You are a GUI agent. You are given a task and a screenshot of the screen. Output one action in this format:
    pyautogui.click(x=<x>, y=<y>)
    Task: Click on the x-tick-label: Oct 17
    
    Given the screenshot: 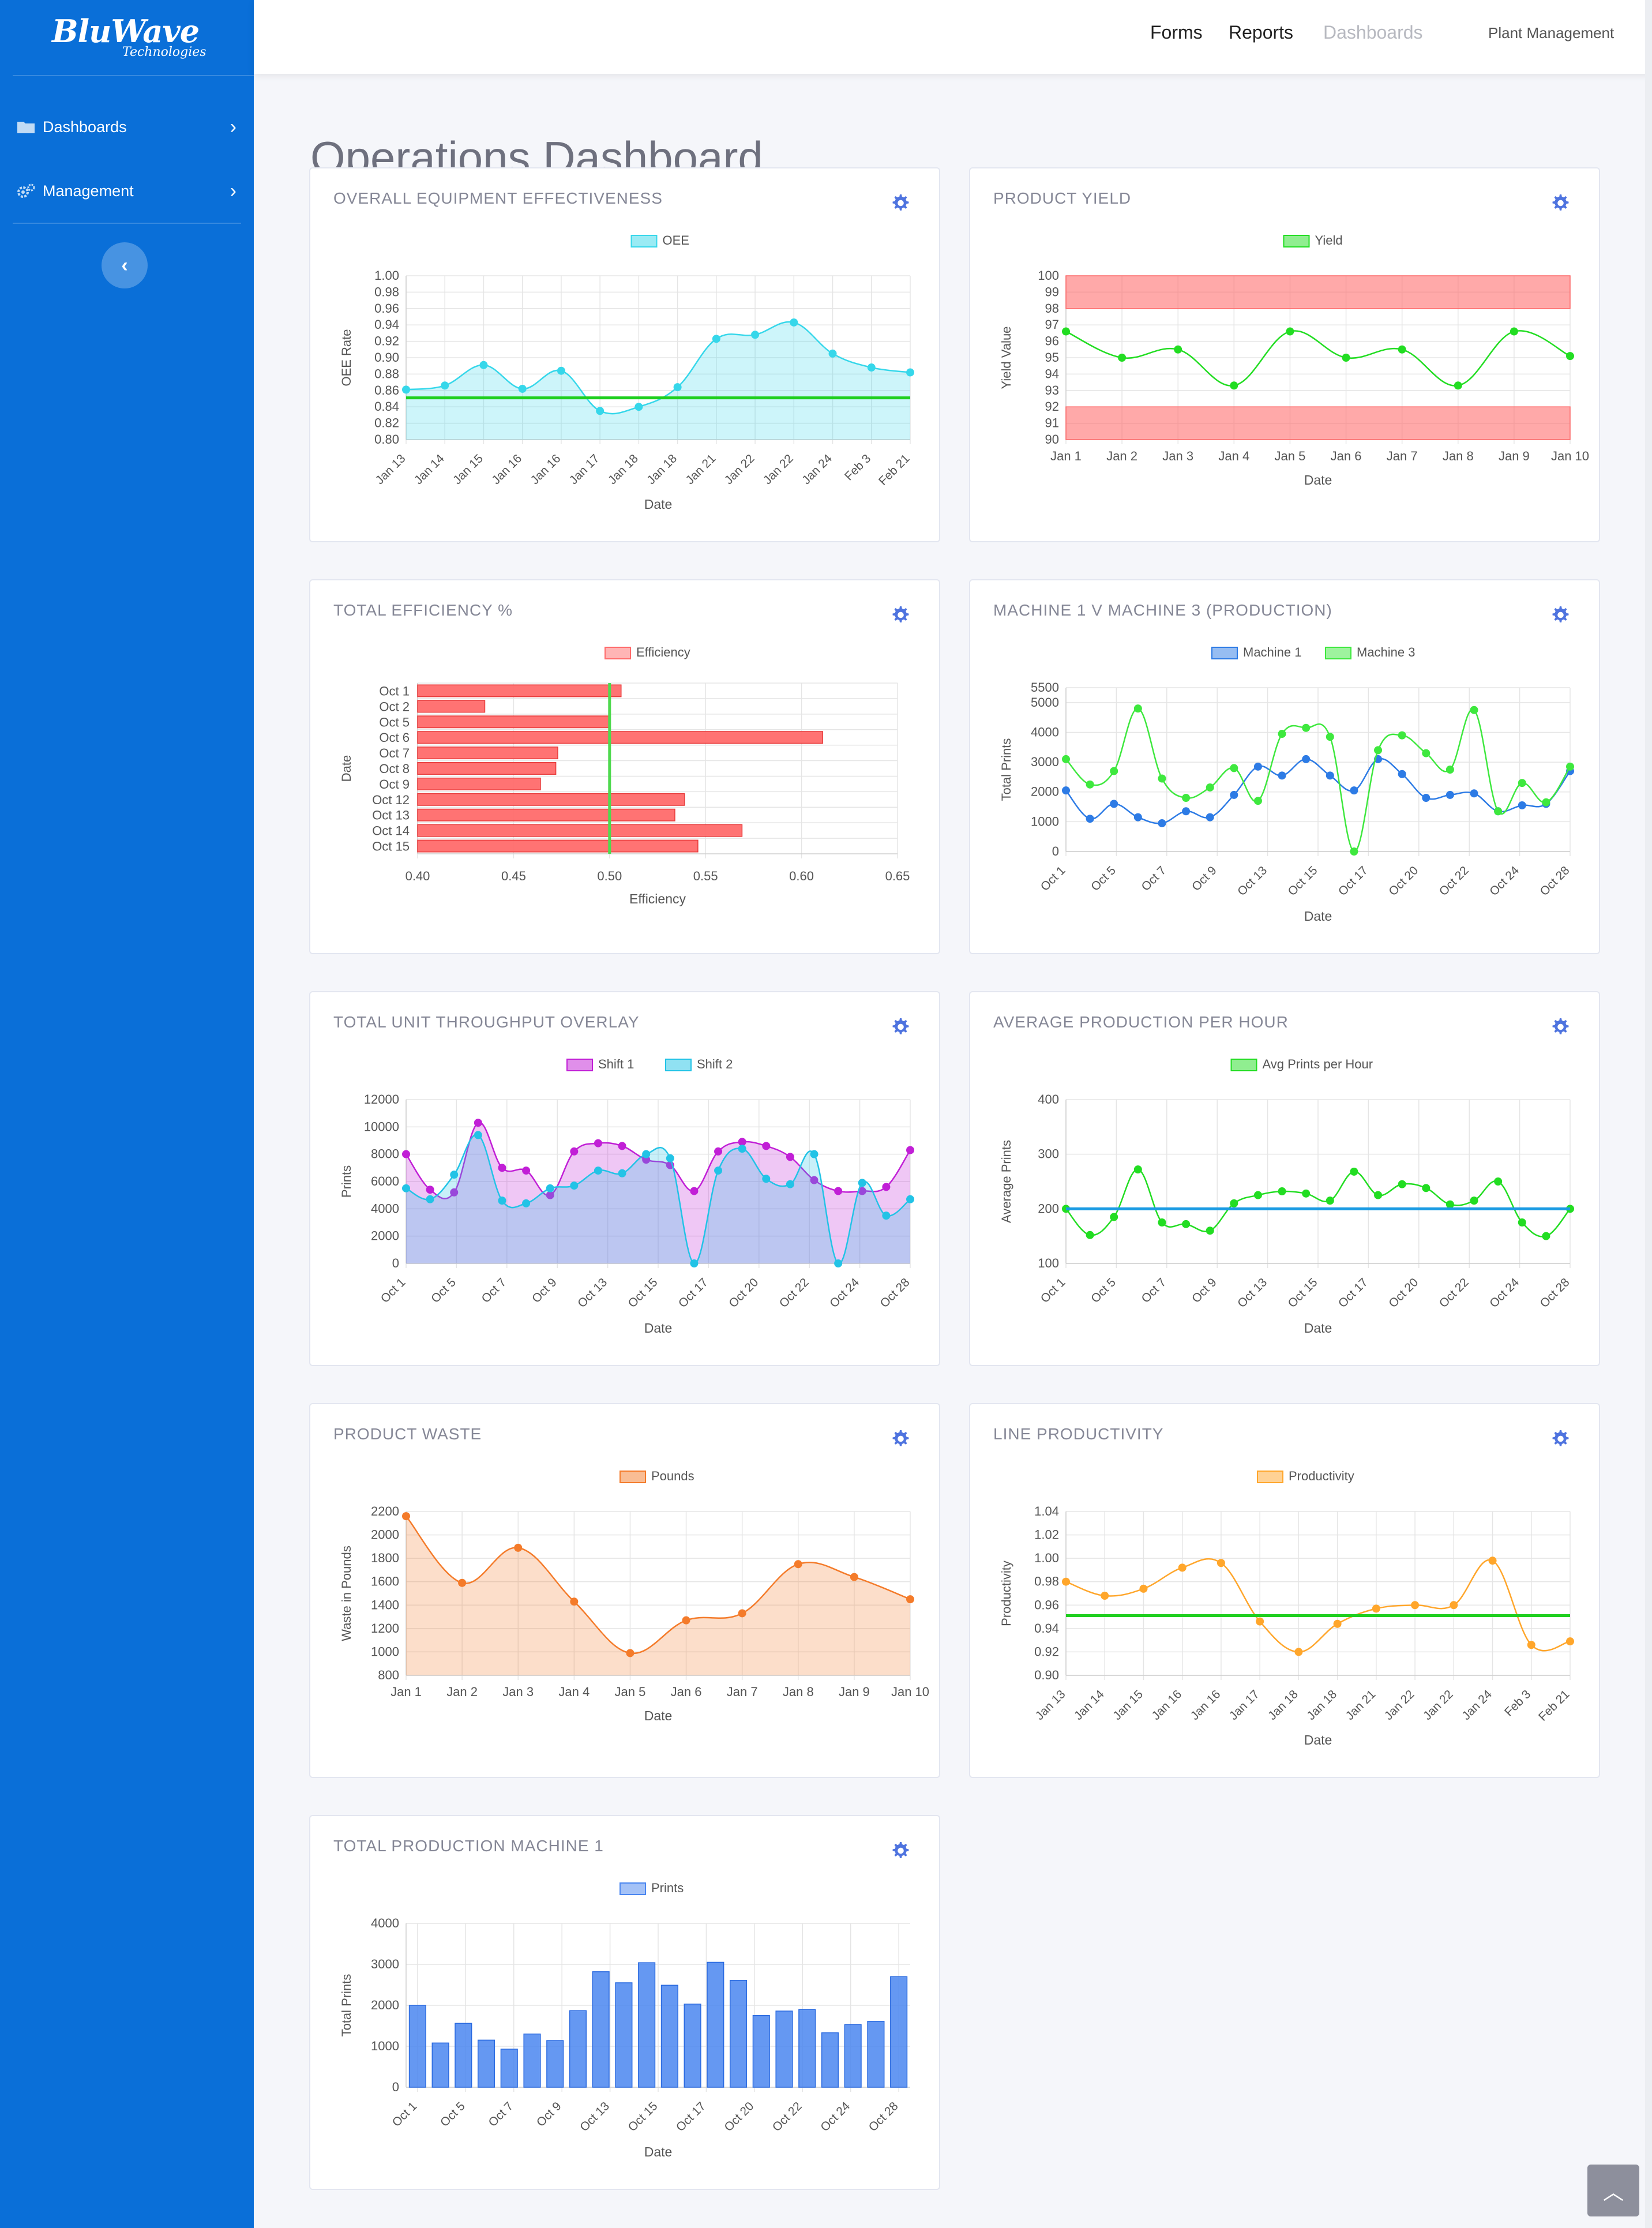 What is the action you would take?
    pyautogui.click(x=1353, y=881)
    